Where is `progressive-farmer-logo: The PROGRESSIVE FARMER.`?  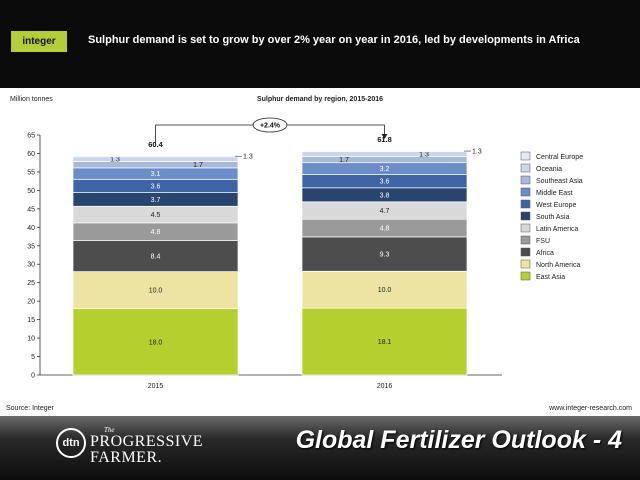
progressive-farmer-logo: The PROGRESSIVE FARMER. is located at coordinates (146, 446).